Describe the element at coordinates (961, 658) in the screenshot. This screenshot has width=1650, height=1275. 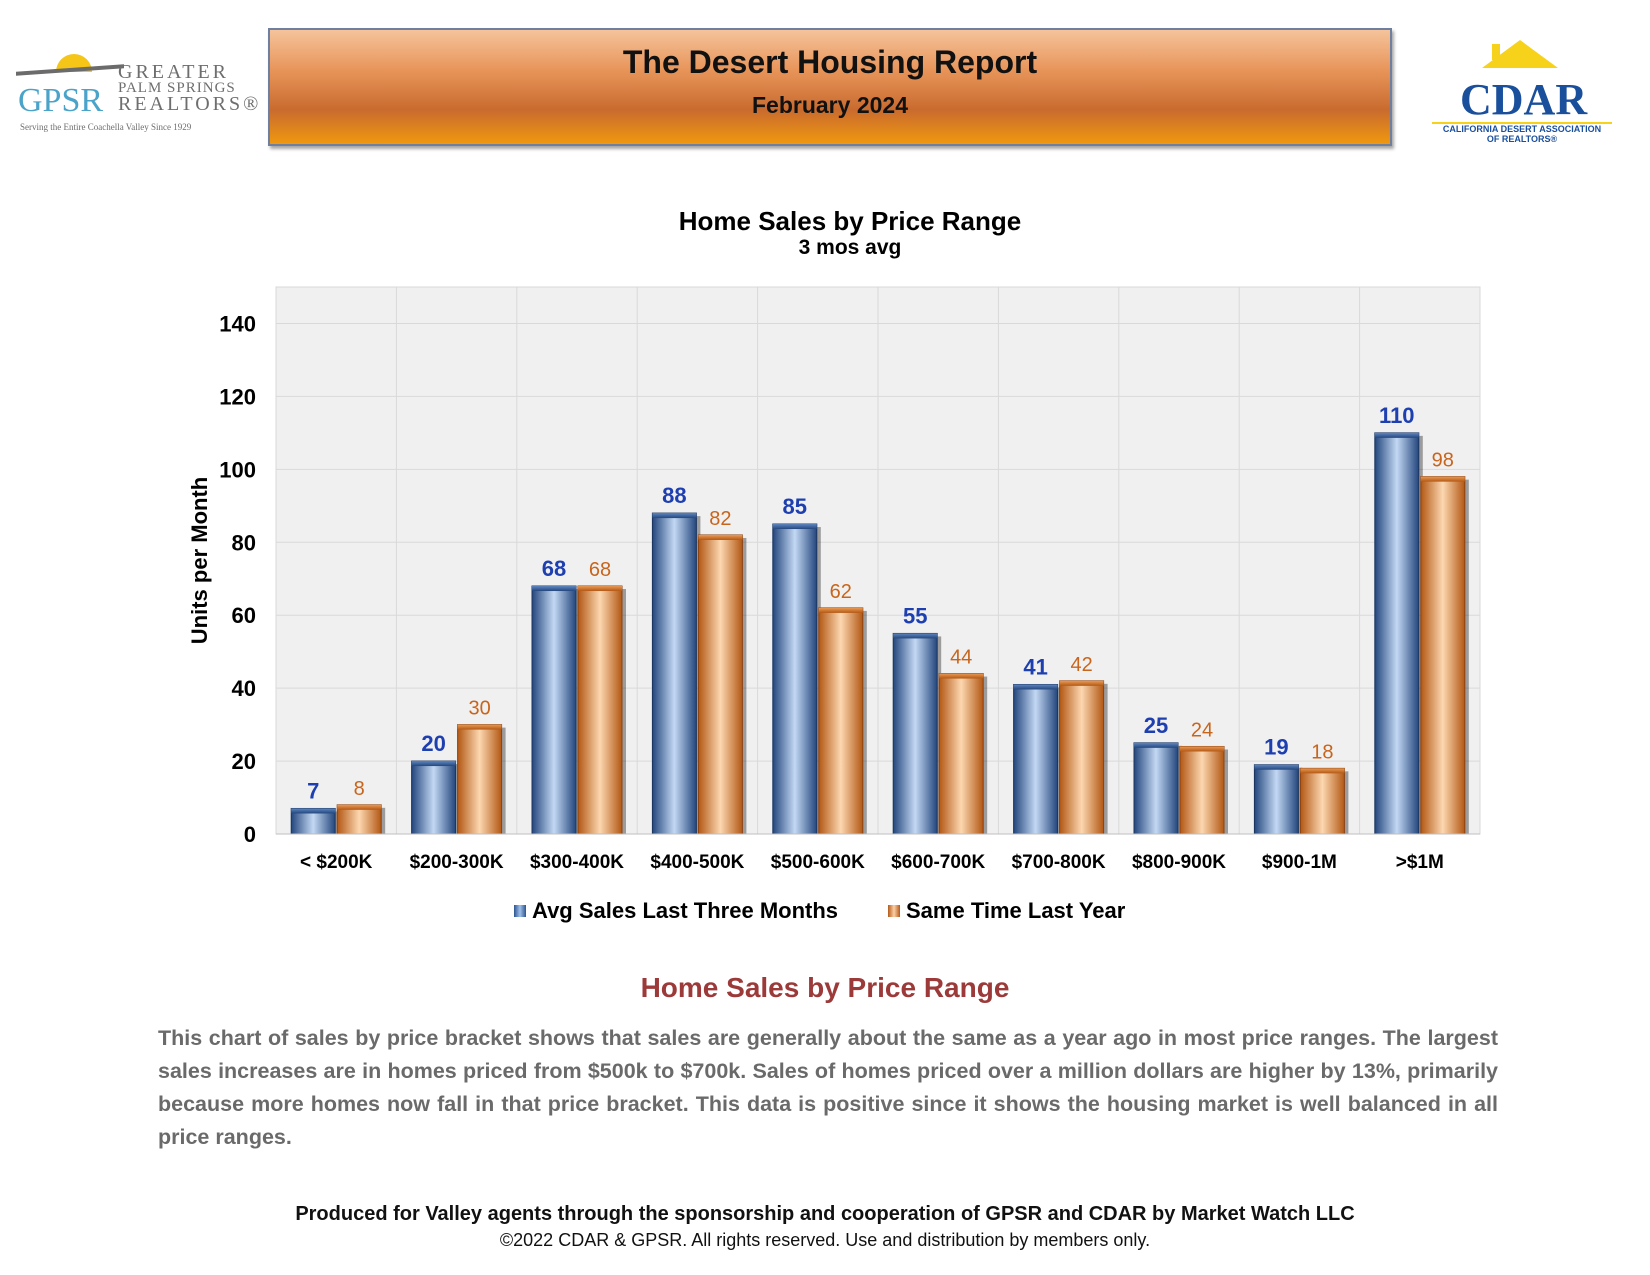
I see `data-label: 44` at that location.